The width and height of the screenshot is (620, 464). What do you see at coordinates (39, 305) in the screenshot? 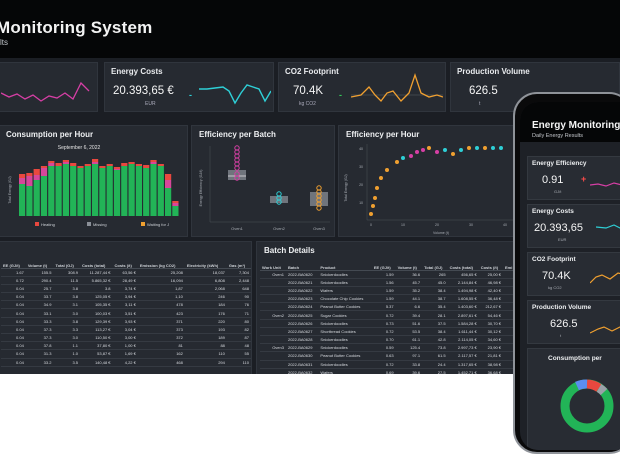
I see `table-cell: 34.9` at bounding box center [39, 305].